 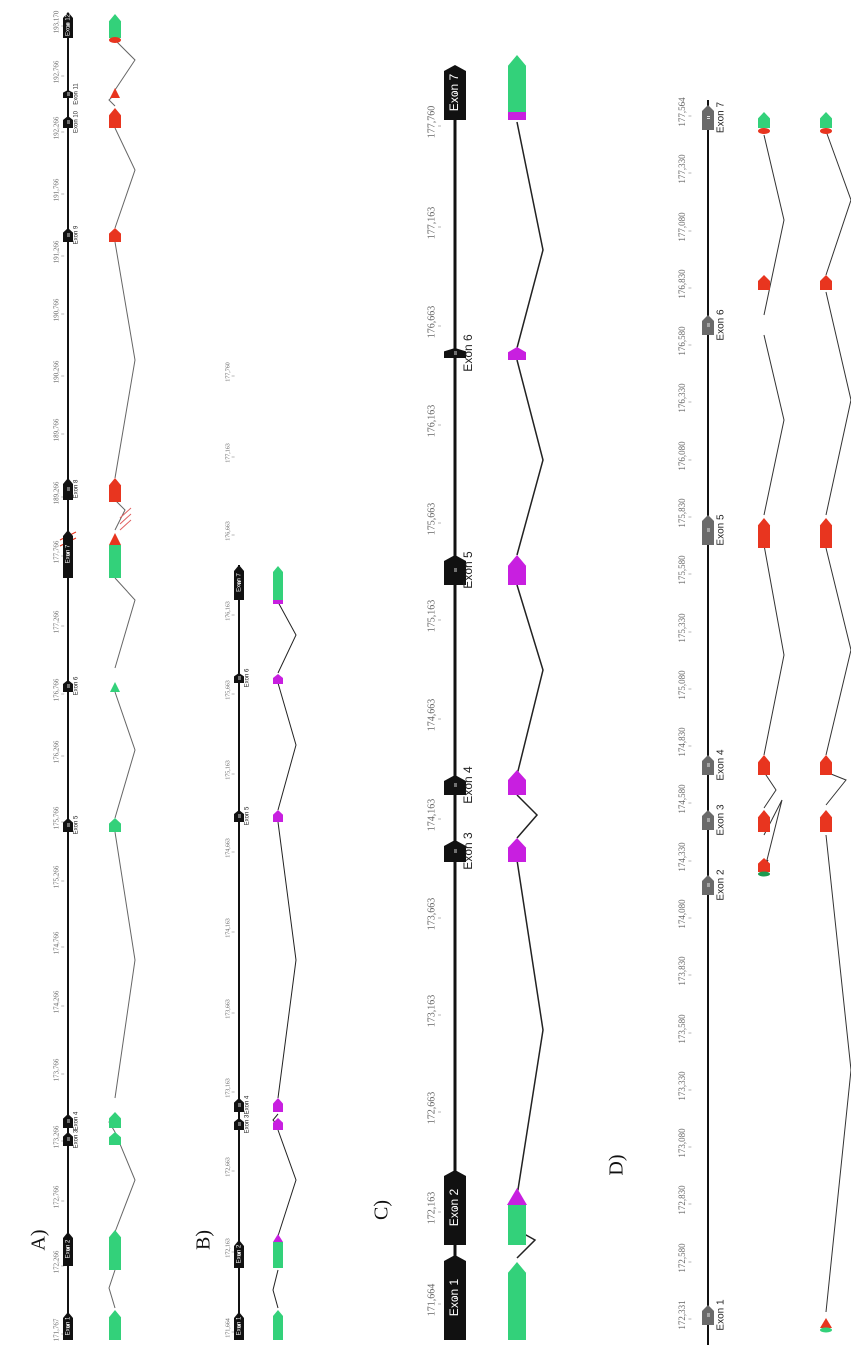 What do you see at coordinates (721, 325) in the screenshot?
I see `exon-label: Exon 6` at bounding box center [721, 325].